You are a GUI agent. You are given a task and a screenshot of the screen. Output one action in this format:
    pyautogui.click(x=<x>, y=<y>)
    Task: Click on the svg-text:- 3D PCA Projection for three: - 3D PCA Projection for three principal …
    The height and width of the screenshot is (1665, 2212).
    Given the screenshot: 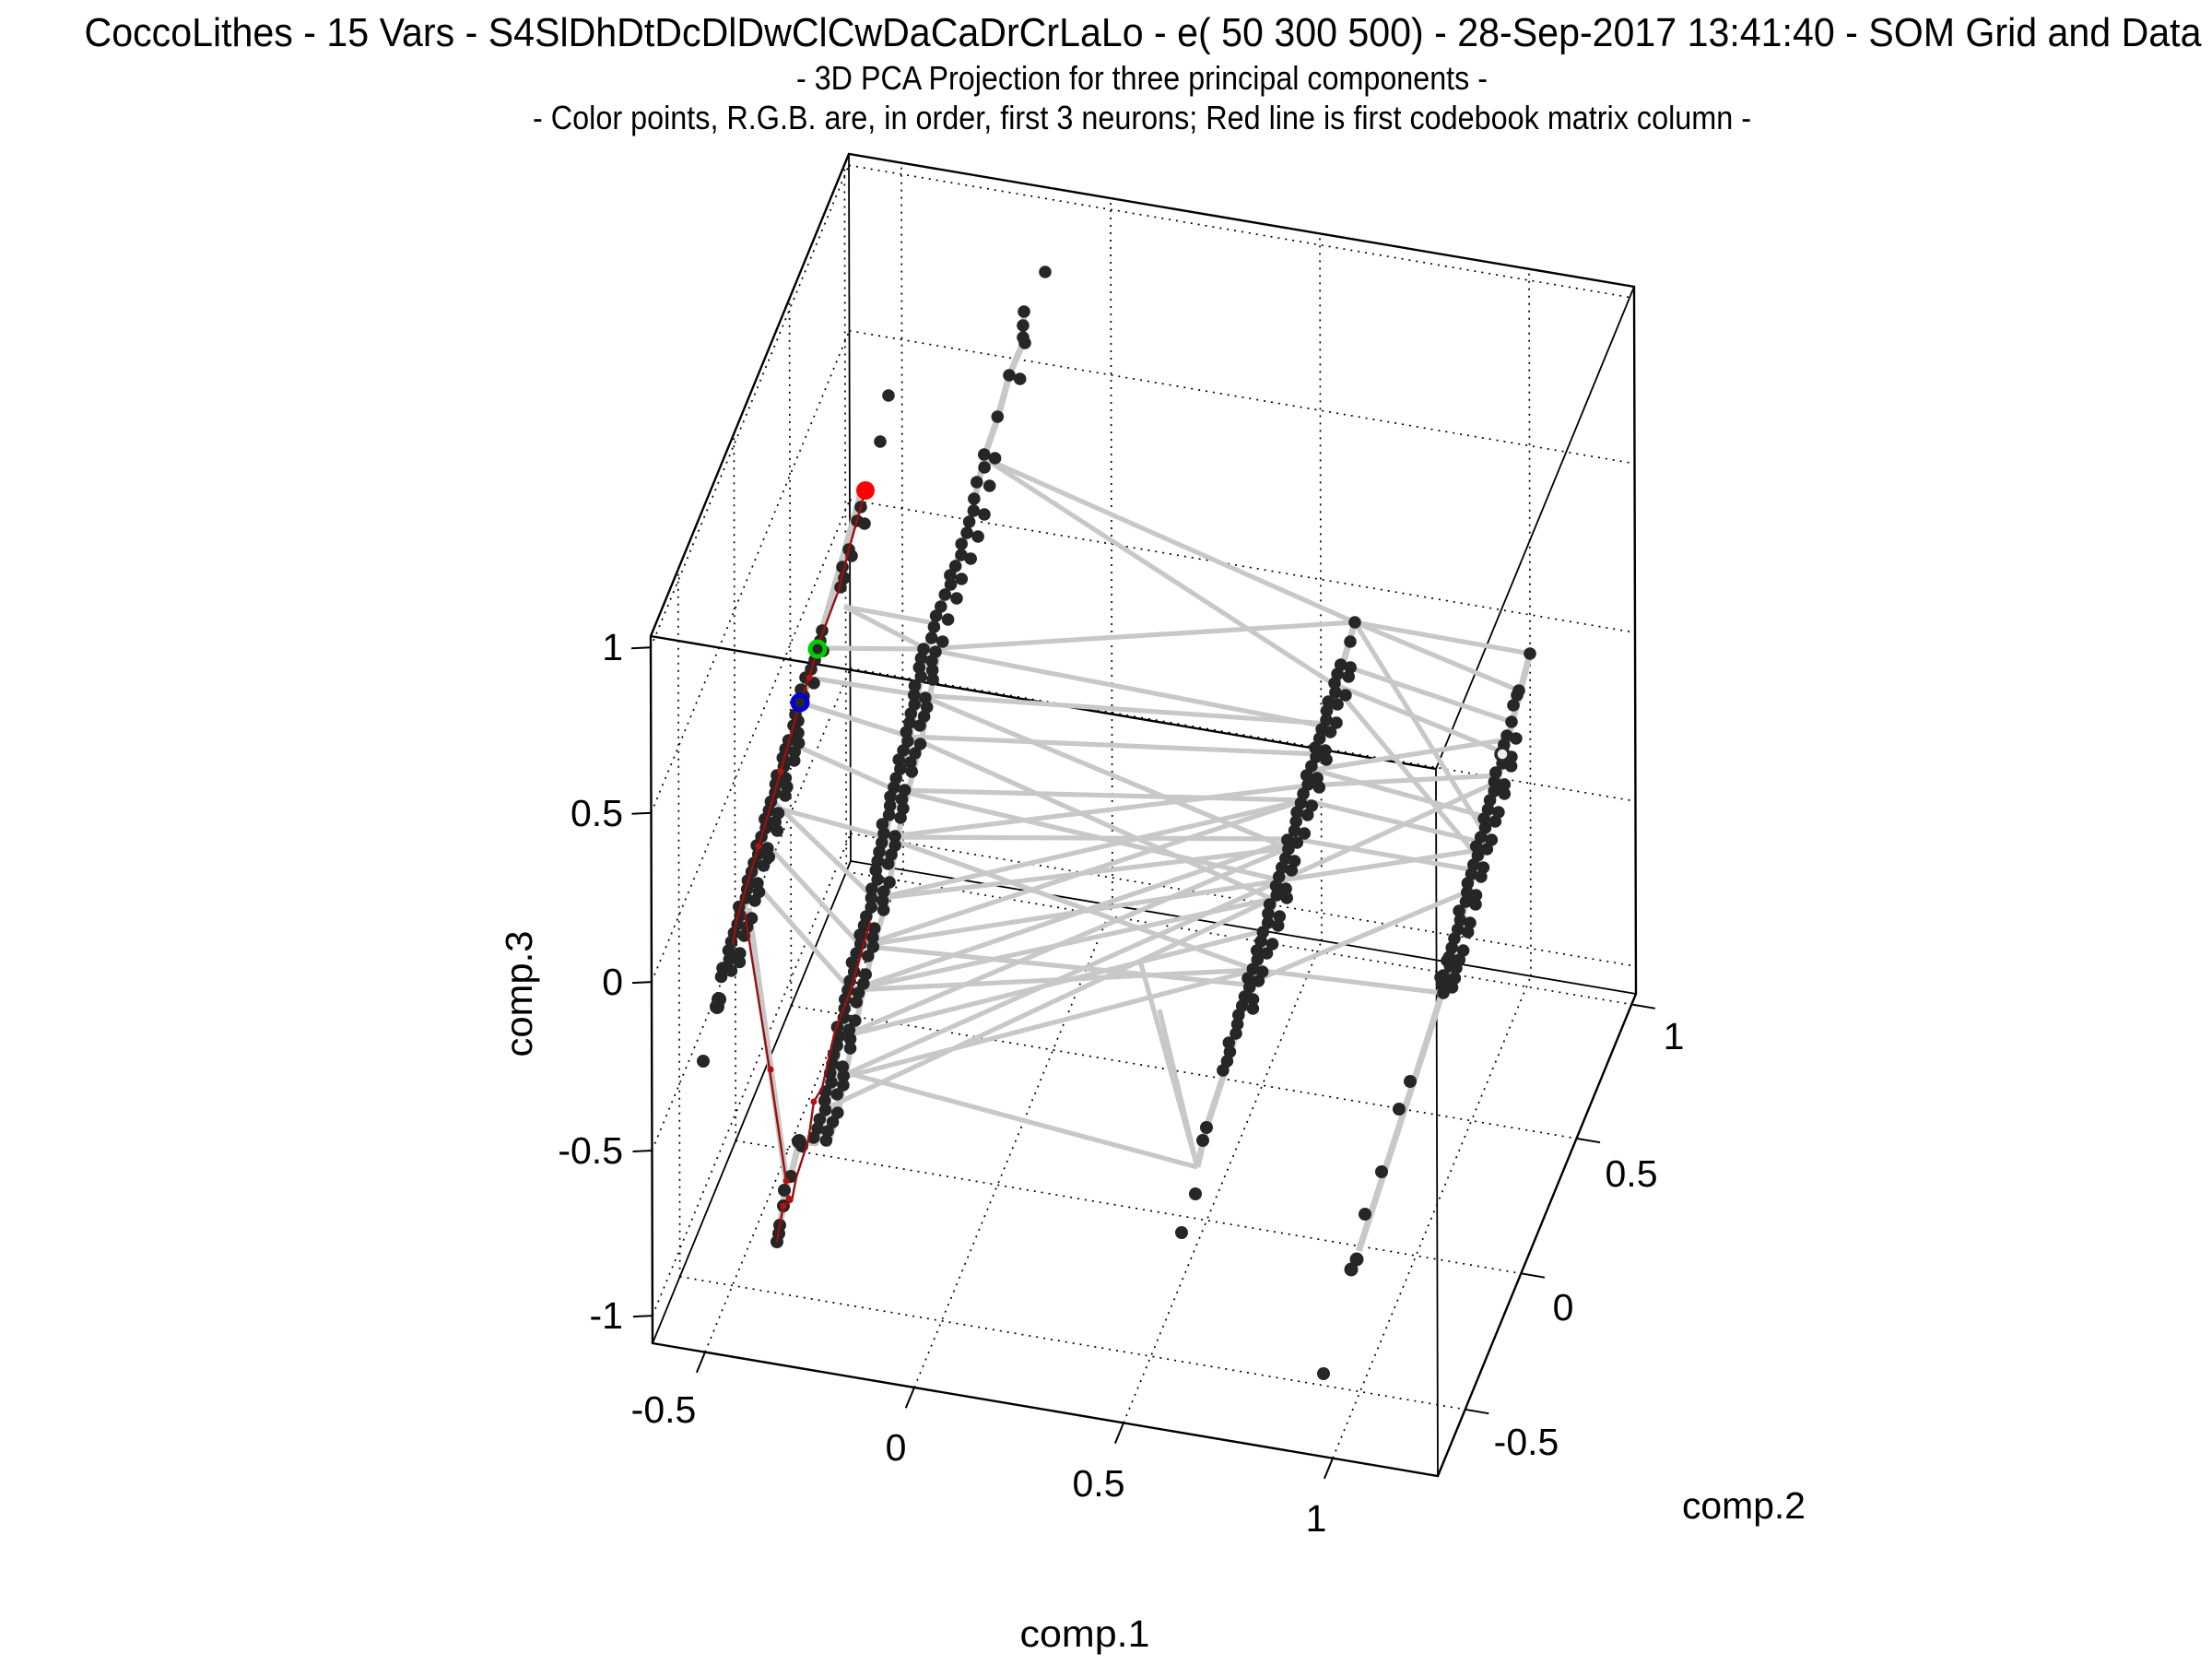 What is the action you would take?
    pyautogui.click(x=1142, y=78)
    